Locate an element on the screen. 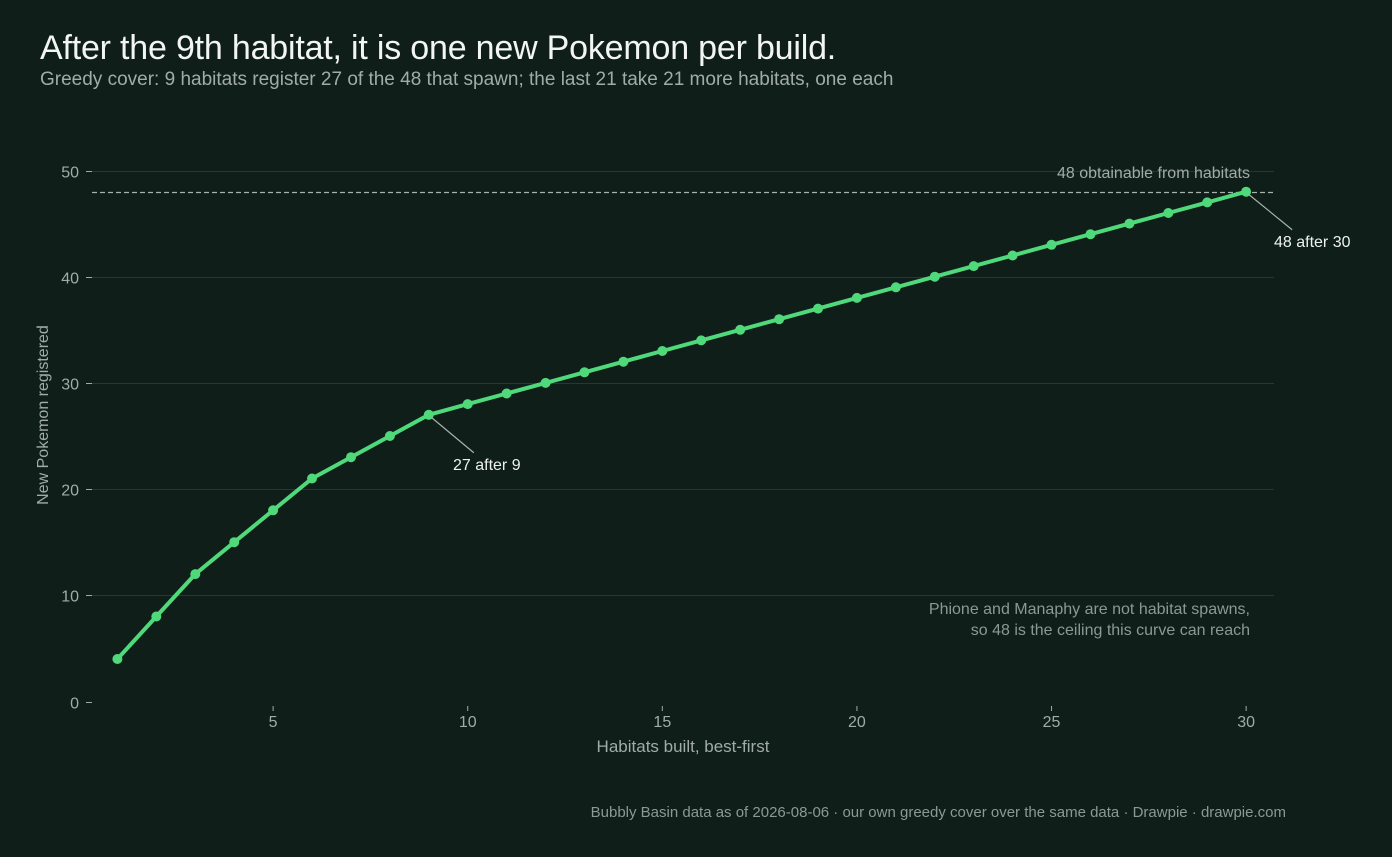 The image size is (1392, 857). y-tick-label: 30 is located at coordinates (70, 385).